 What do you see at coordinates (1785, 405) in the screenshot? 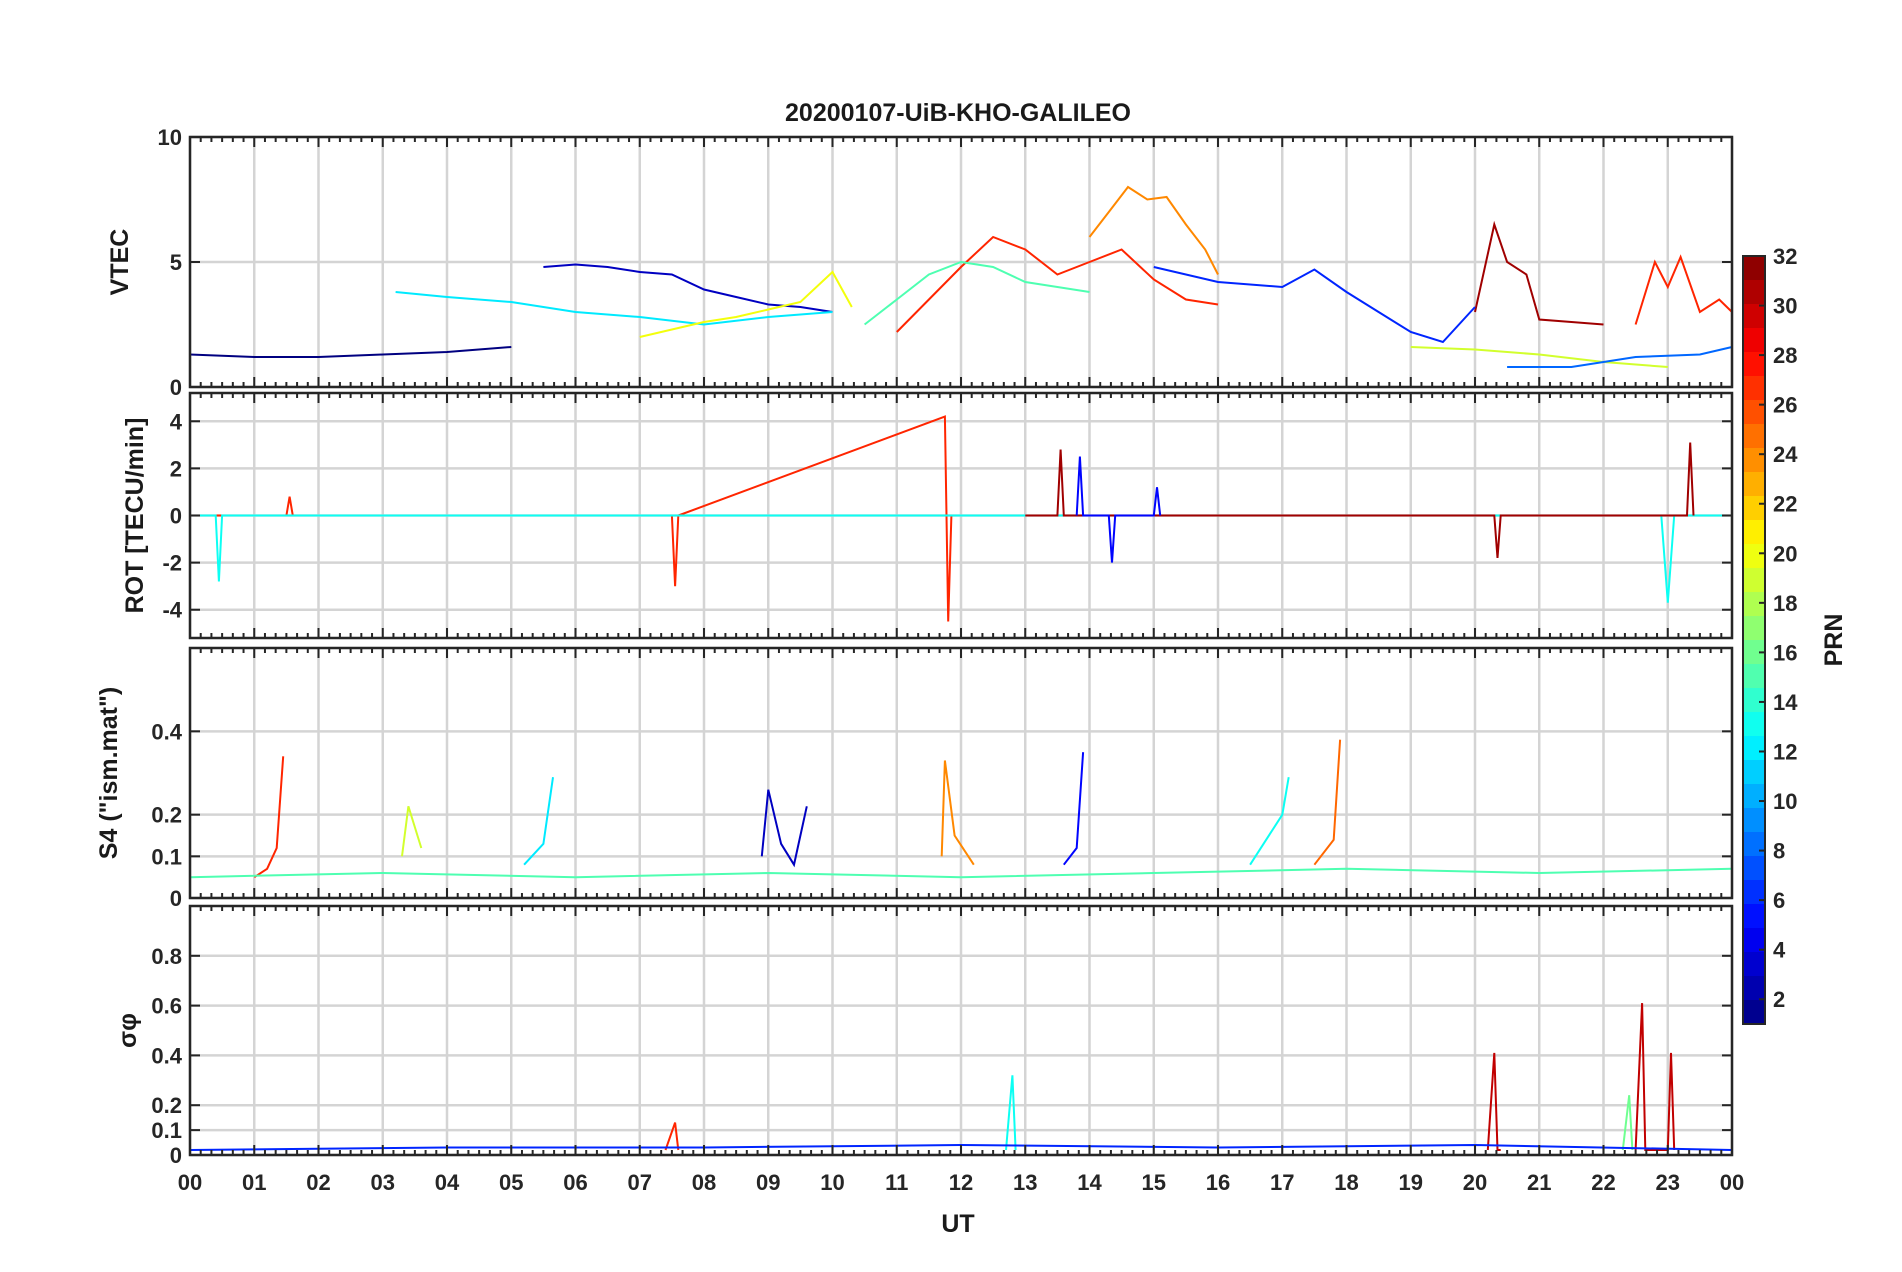
I see `colorbar-tick-label: 26` at bounding box center [1785, 405].